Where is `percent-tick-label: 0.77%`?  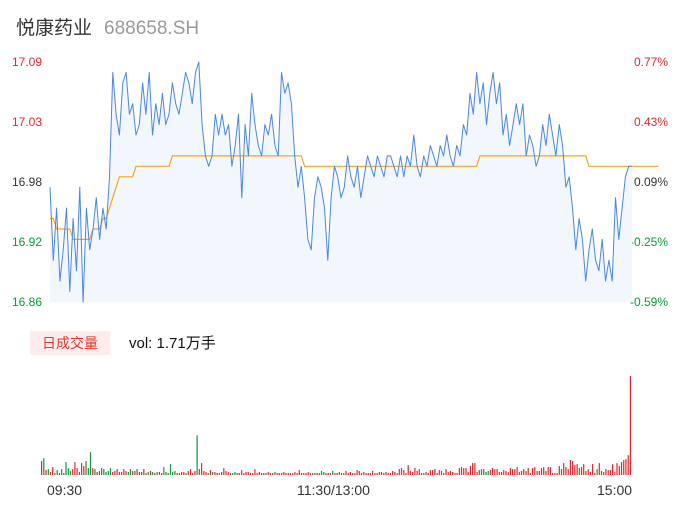
percent-tick-label: 0.77% is located at coordinates (650, 62).